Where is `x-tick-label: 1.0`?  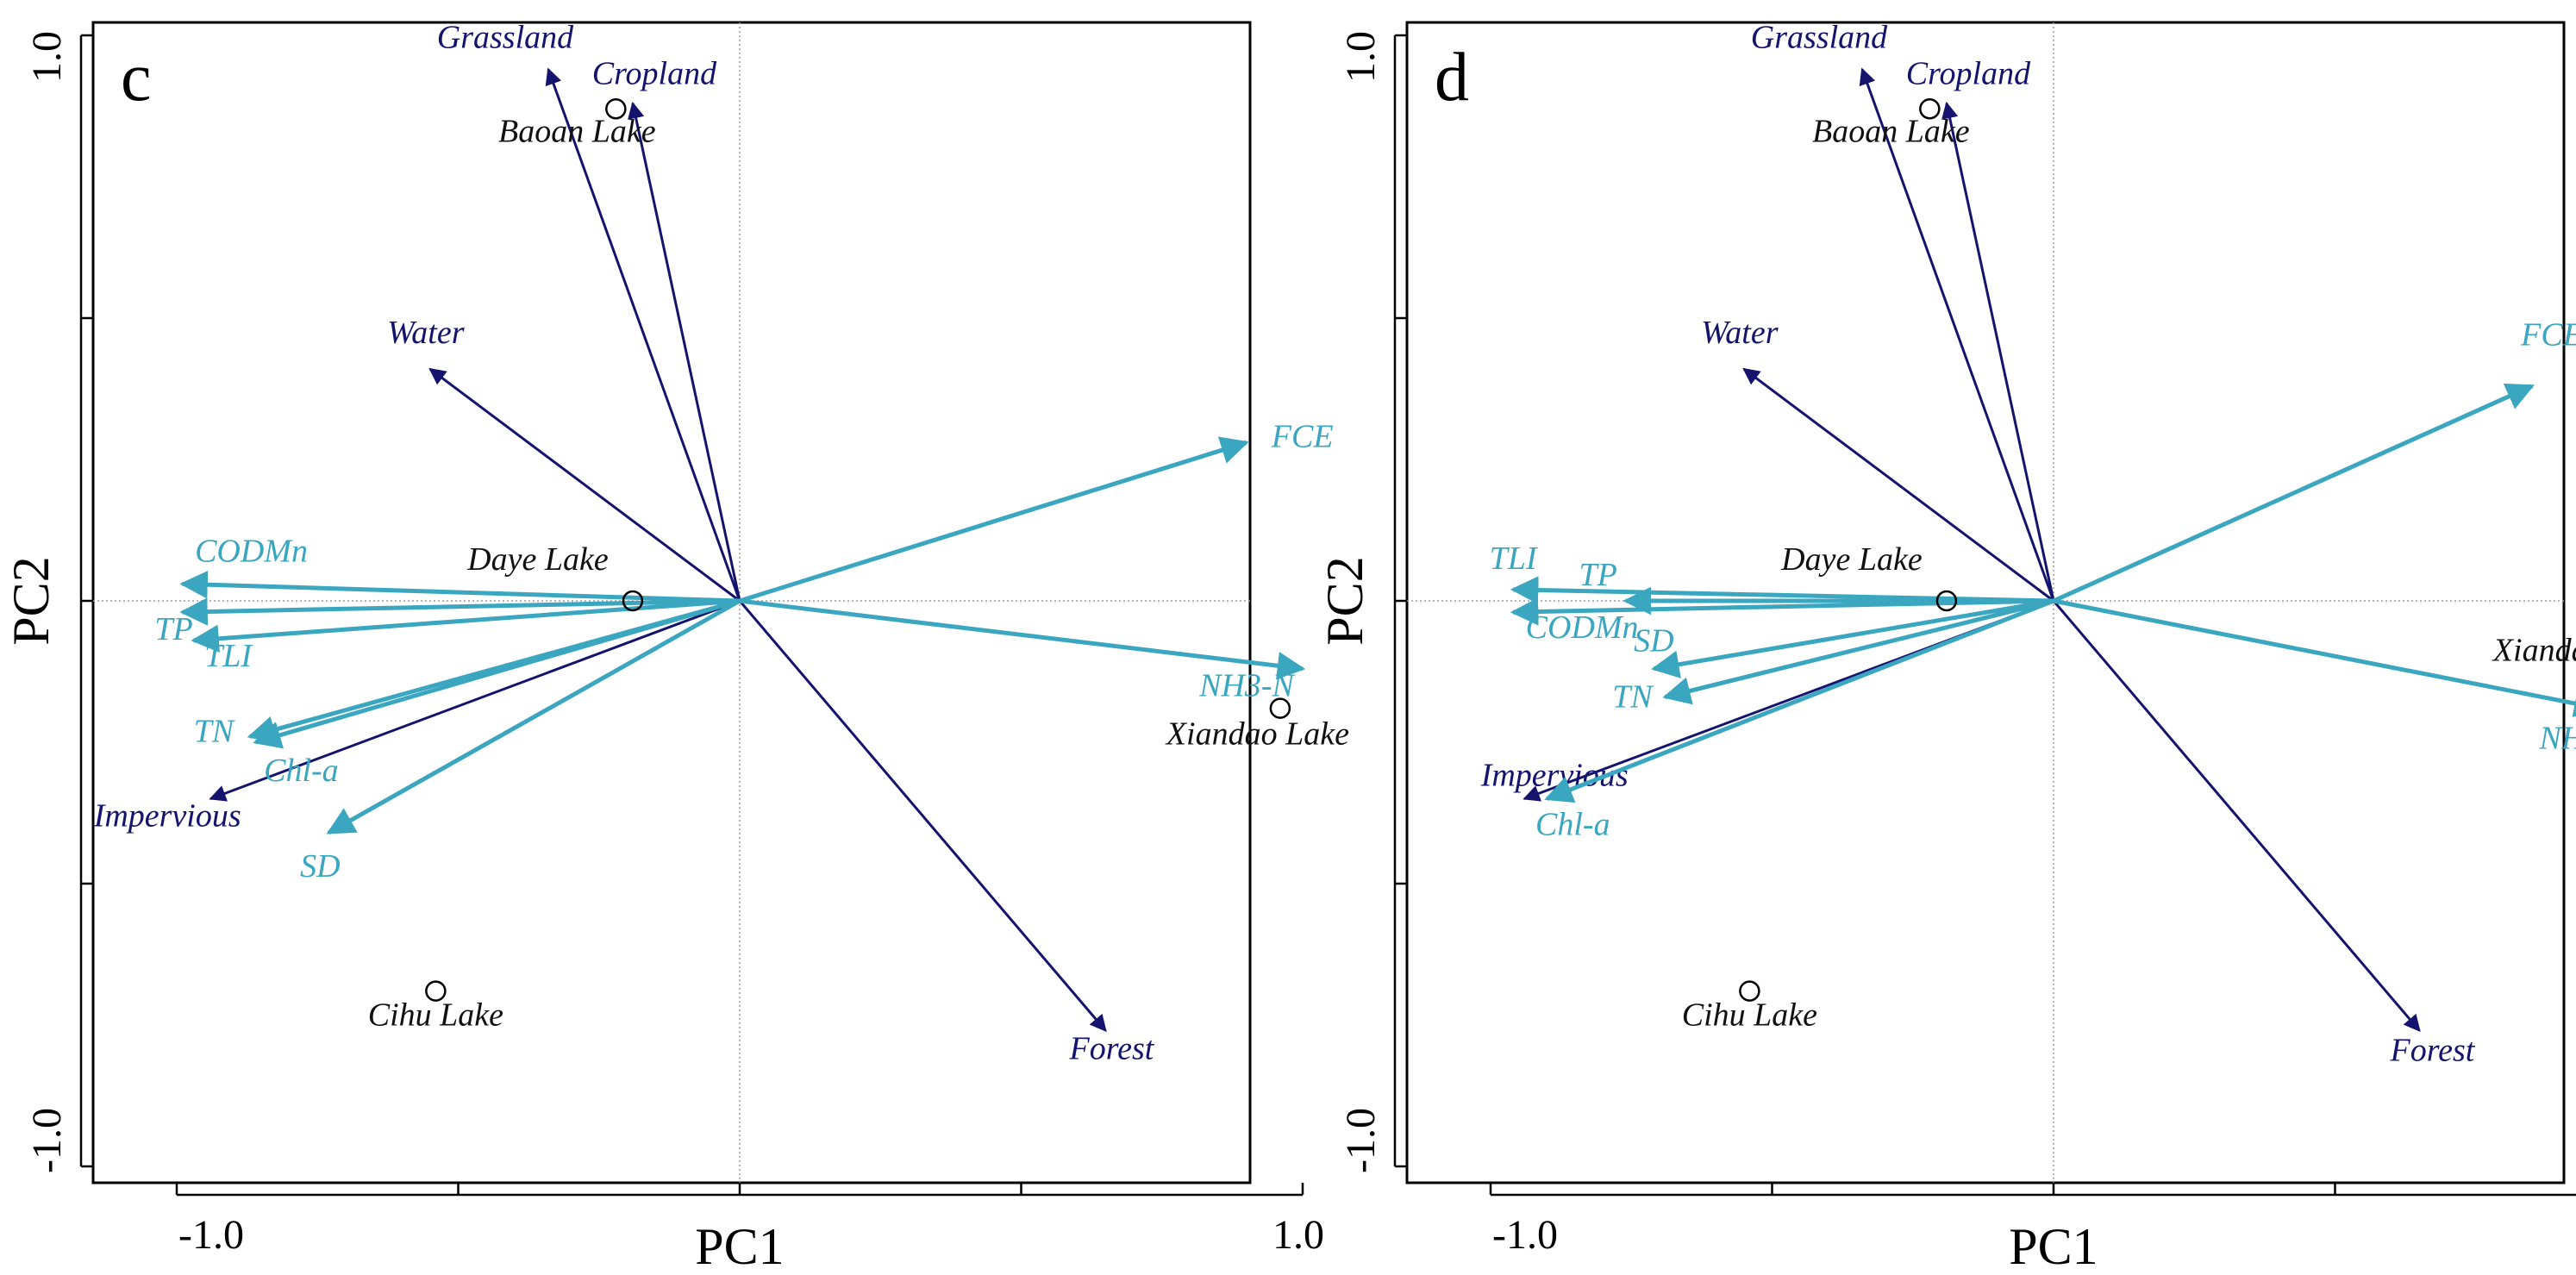
x-tick-label: 1.0 is located at coordinates (1298, 1235).